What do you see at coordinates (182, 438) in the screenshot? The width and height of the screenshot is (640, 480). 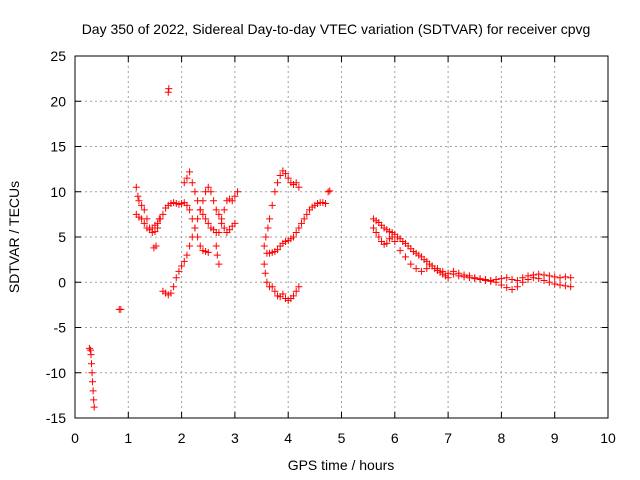 I see `x-tick-label: 2` at bounding box center [182, 438].